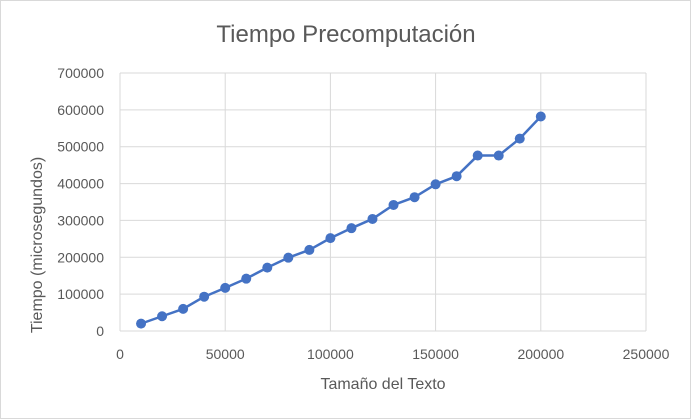 This screenshot has height=419, width=691. What do you see at coordinates (382, 384) in the screenshot?
I see `x-axis-title: Tamaño del Texto` at bounding box center [382, 384].